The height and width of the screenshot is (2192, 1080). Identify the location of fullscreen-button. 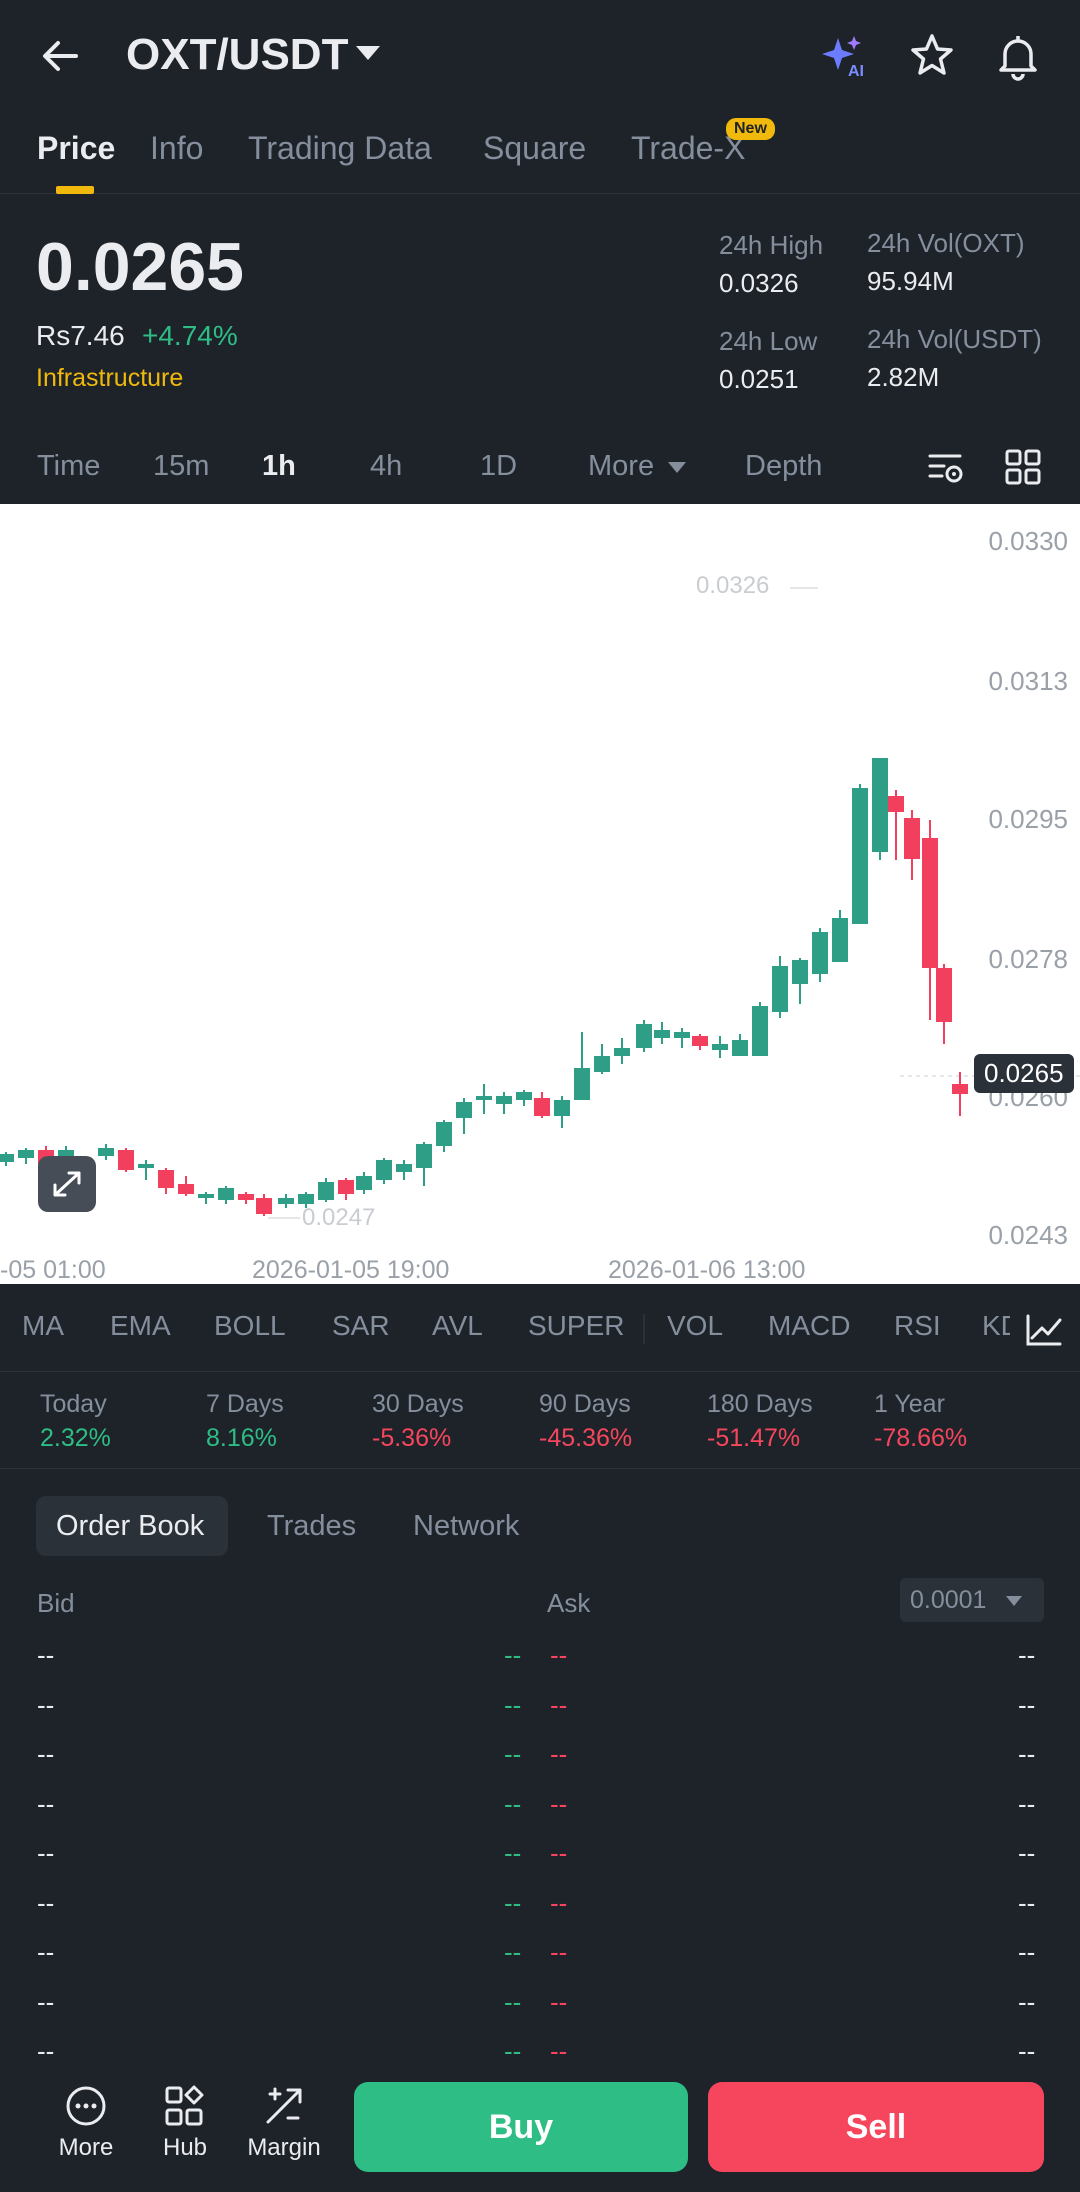
(67, 1184).